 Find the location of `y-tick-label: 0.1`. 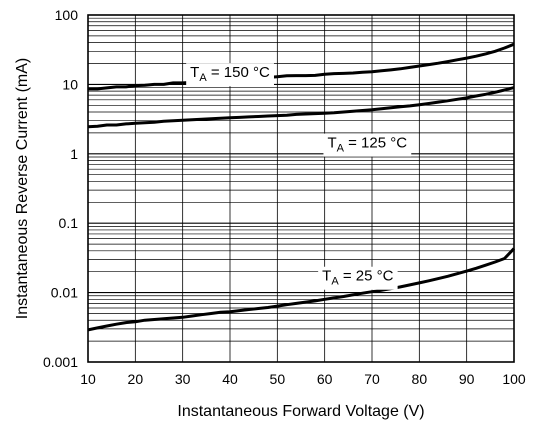

y-tick-label: 0.1 is located at coordinates (69, 223).